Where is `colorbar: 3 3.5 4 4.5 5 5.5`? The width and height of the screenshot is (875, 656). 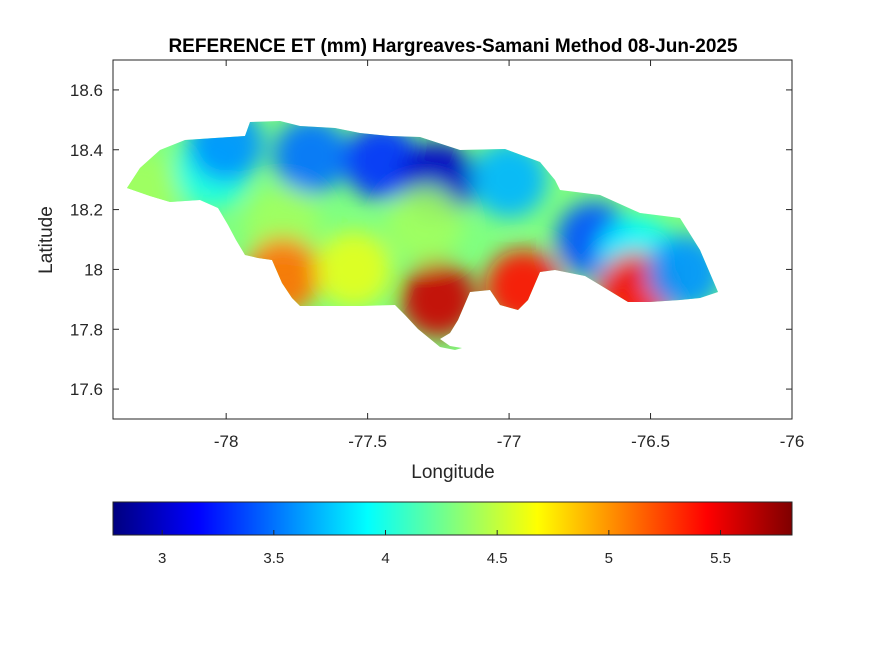
colorbar: 3 3.5 4 4.5 5 5.5 is located at coordinates (452, 534).